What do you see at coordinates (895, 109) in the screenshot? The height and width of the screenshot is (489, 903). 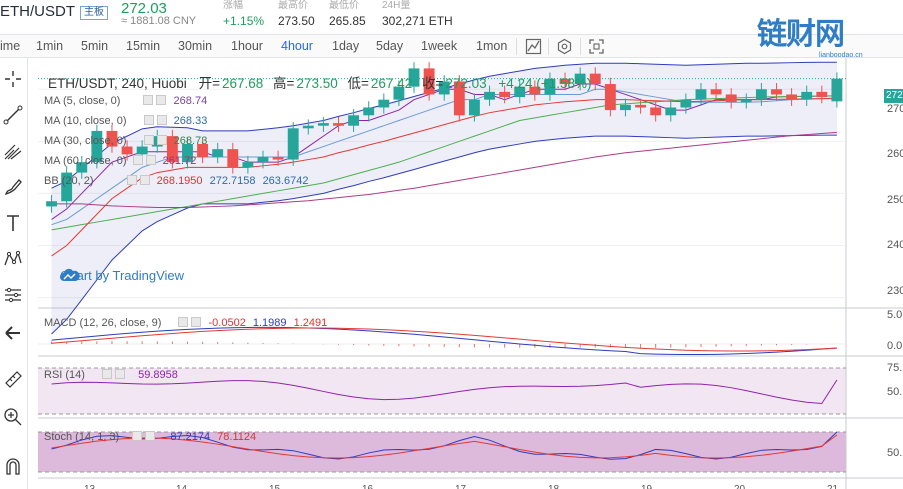 I see `price-axis-label: 270` at bounding box center [895, 109].